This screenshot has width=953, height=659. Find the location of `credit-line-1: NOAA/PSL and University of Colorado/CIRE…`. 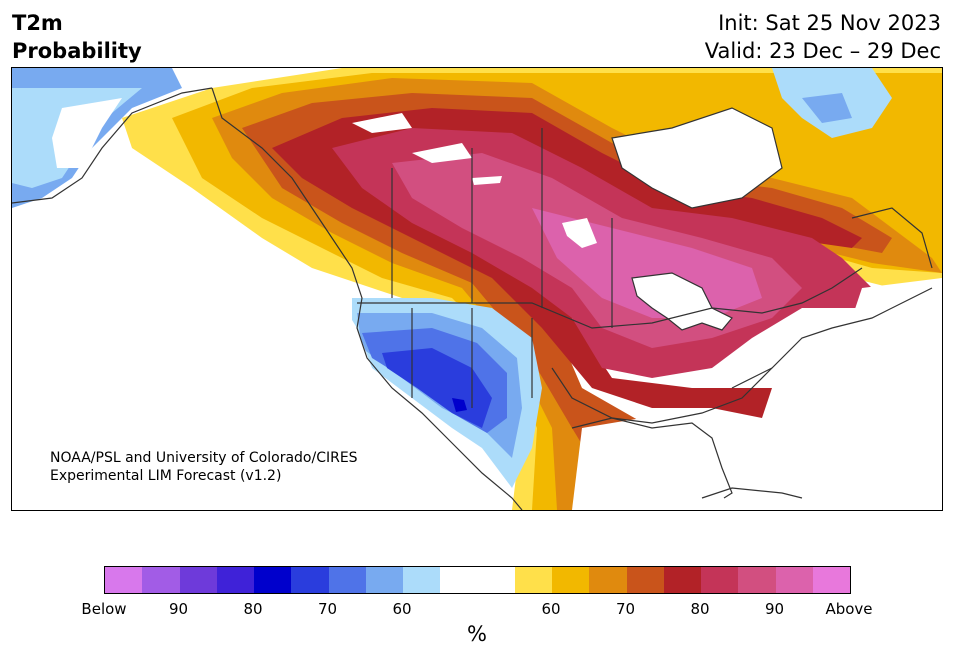

credit-line-1: NOAA/PSL and University of Colorado/CIRE… is located at coordinates (204, 458).